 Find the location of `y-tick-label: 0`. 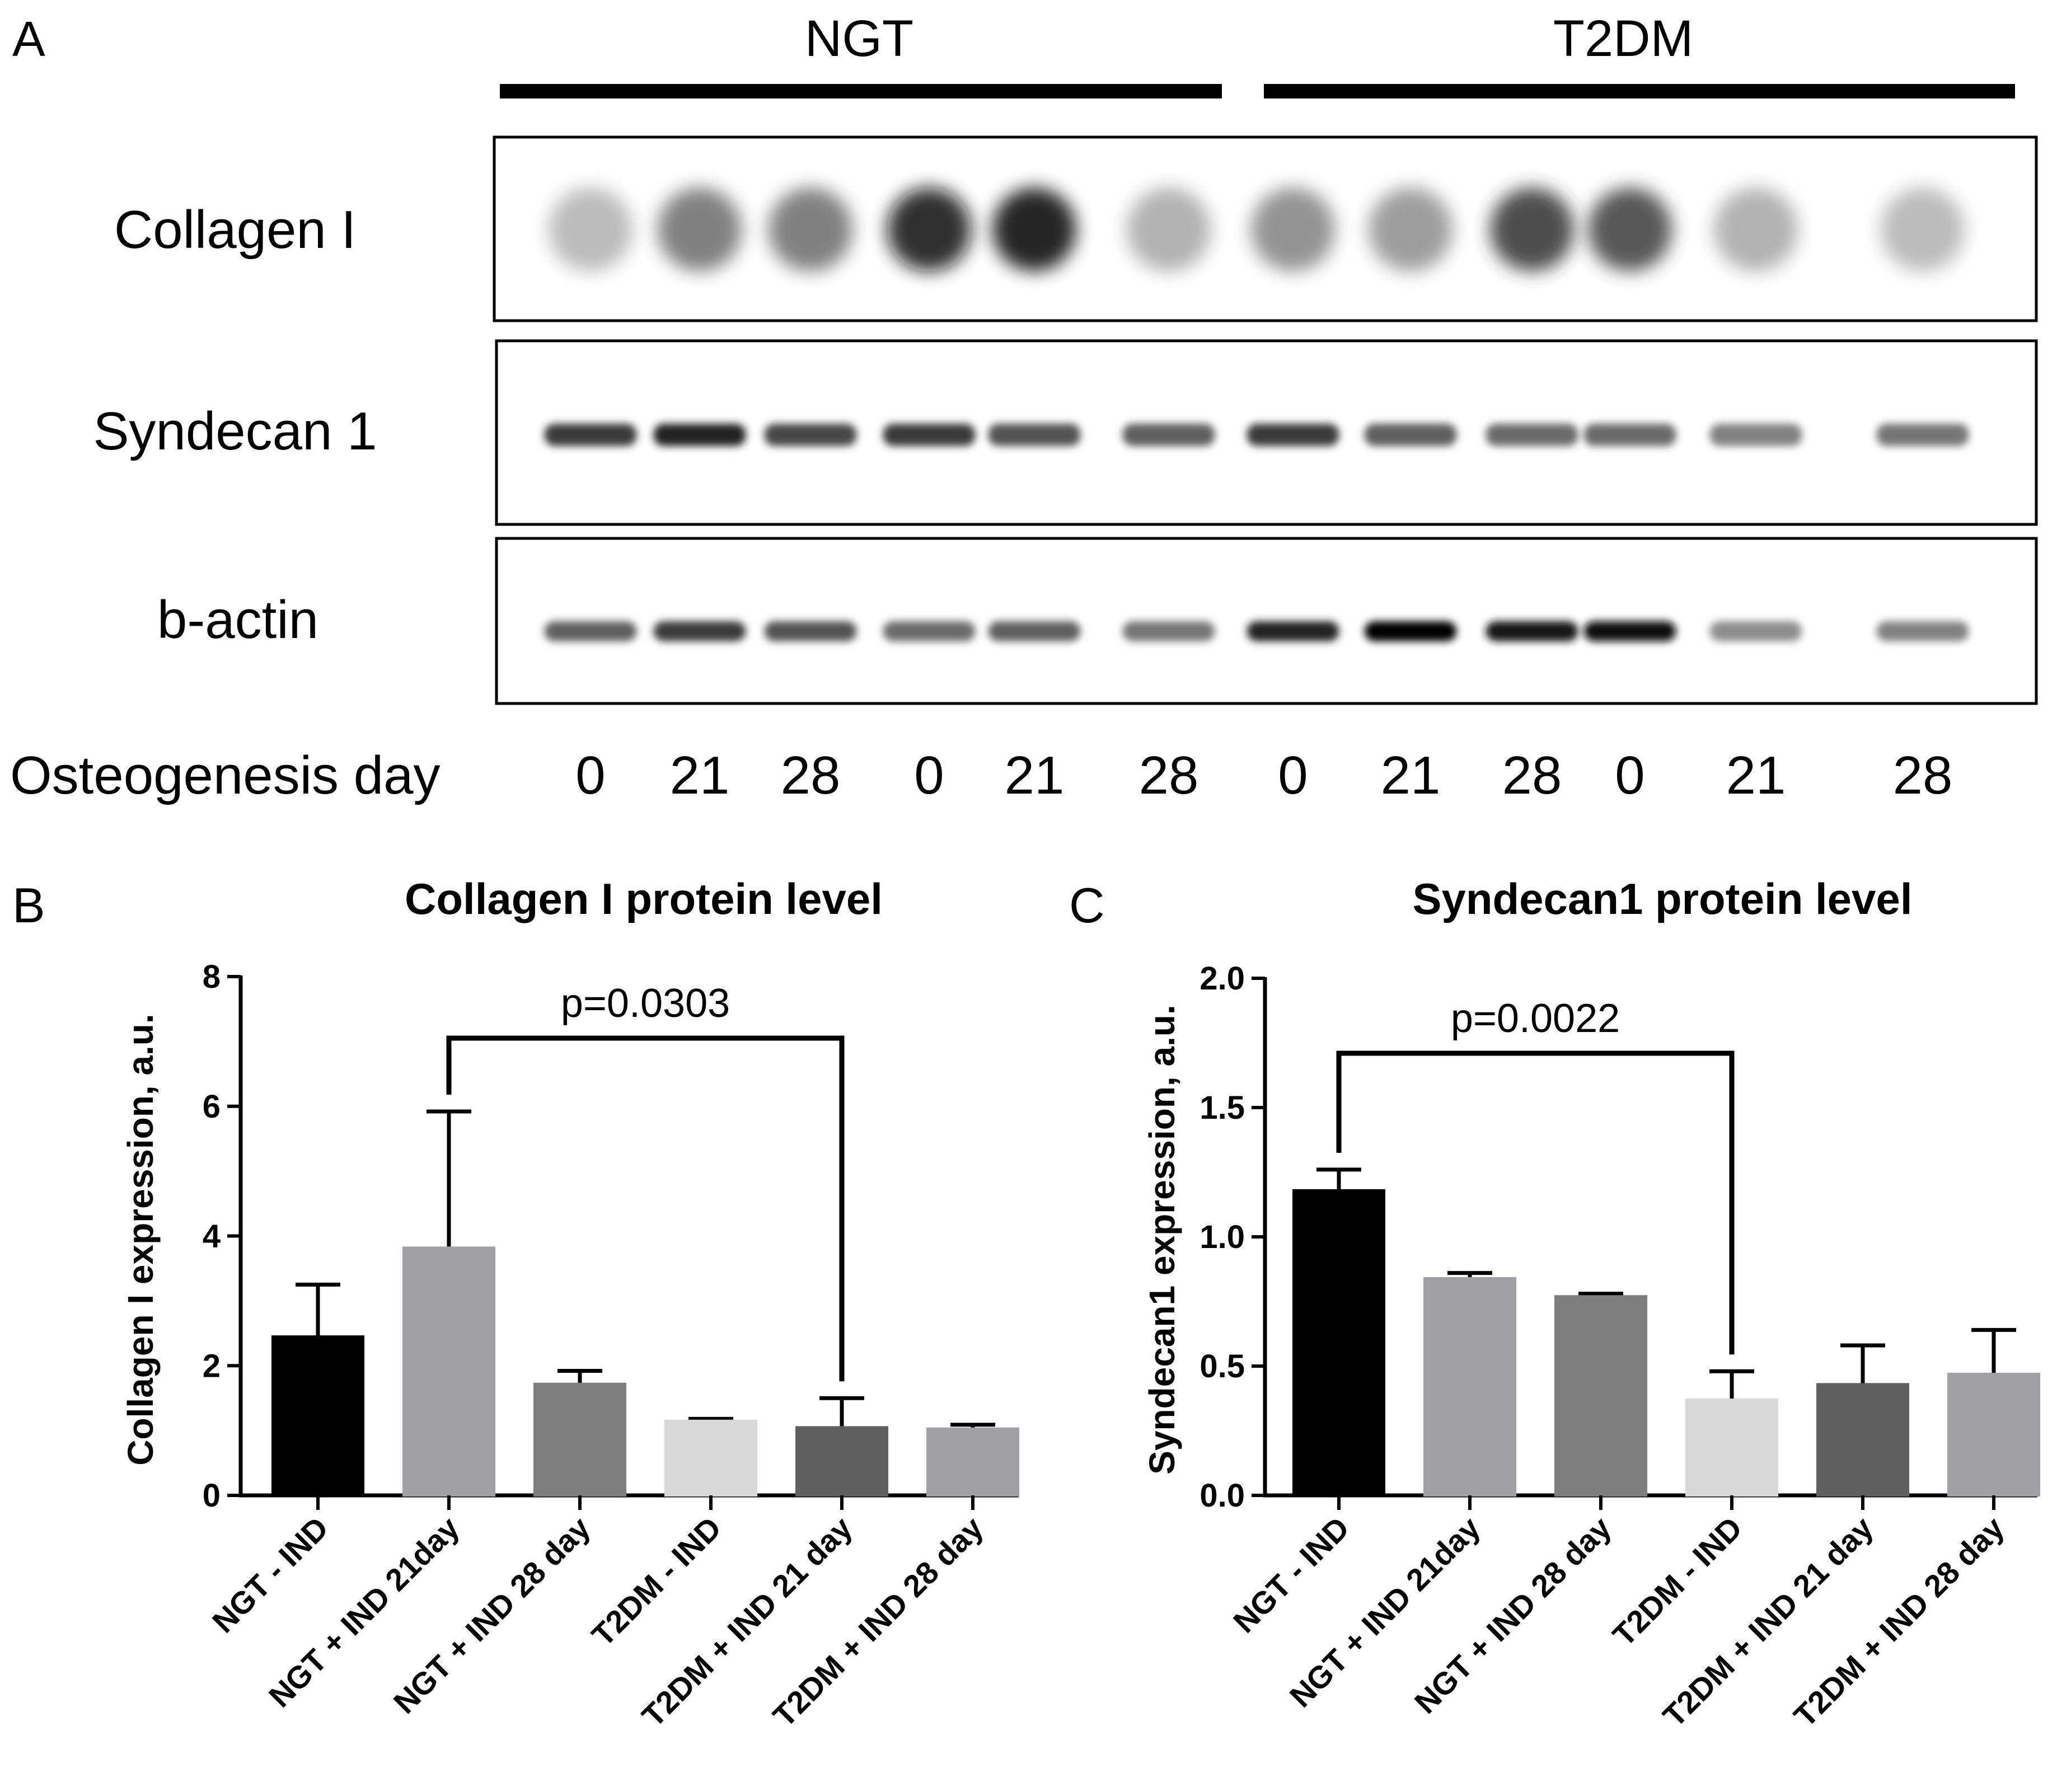

y-tick-label: 0 is located at coordinates (212, 1495).